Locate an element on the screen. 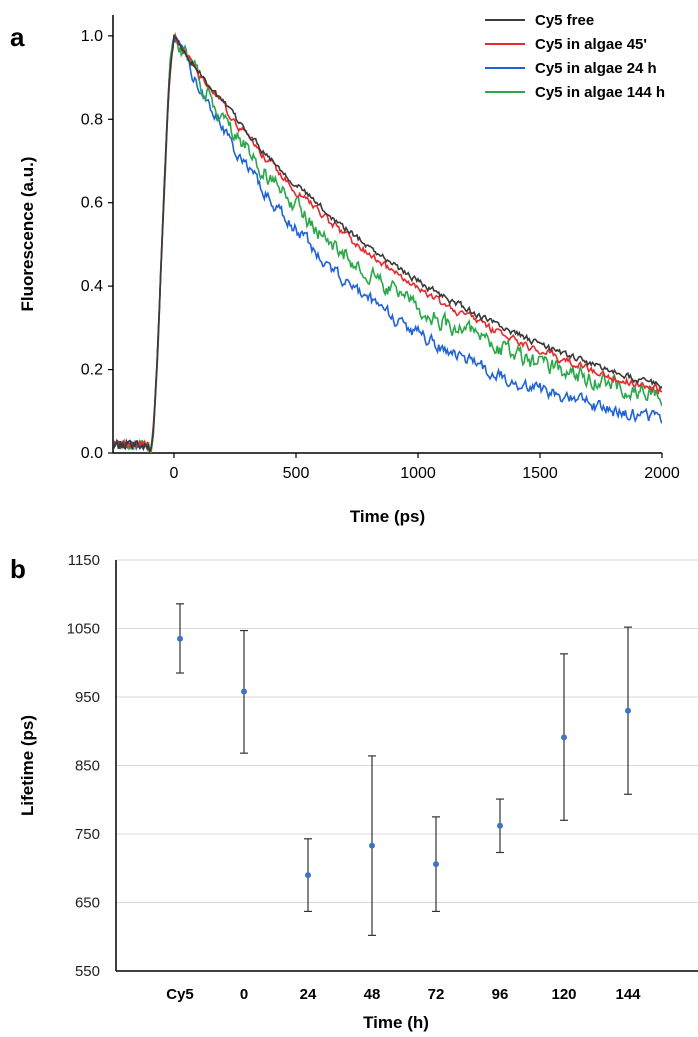 This screenshot has width=698, height=1037. x-tick-label-b: 24 is located at coordinates (308, 994).